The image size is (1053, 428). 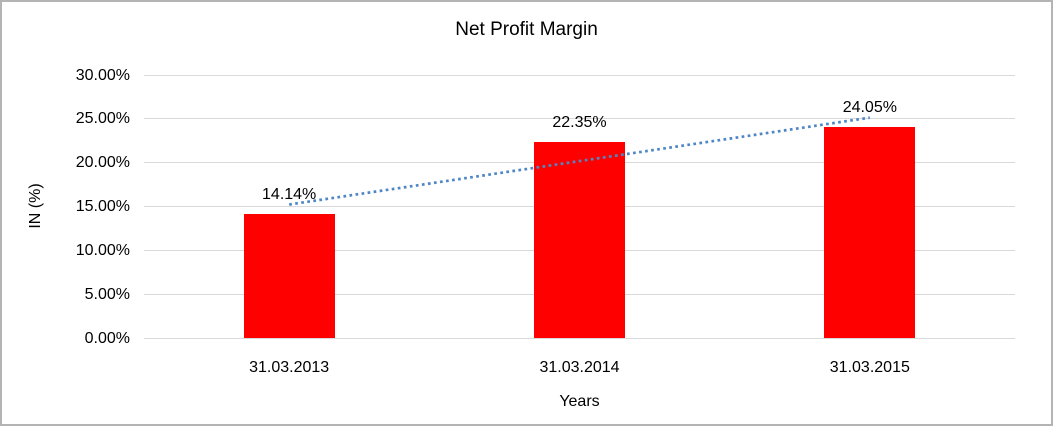 What do you see at coordinates (579, 401) in the screenshot?
I see `x-axis-title: Years` at bounding box center [579, 401].